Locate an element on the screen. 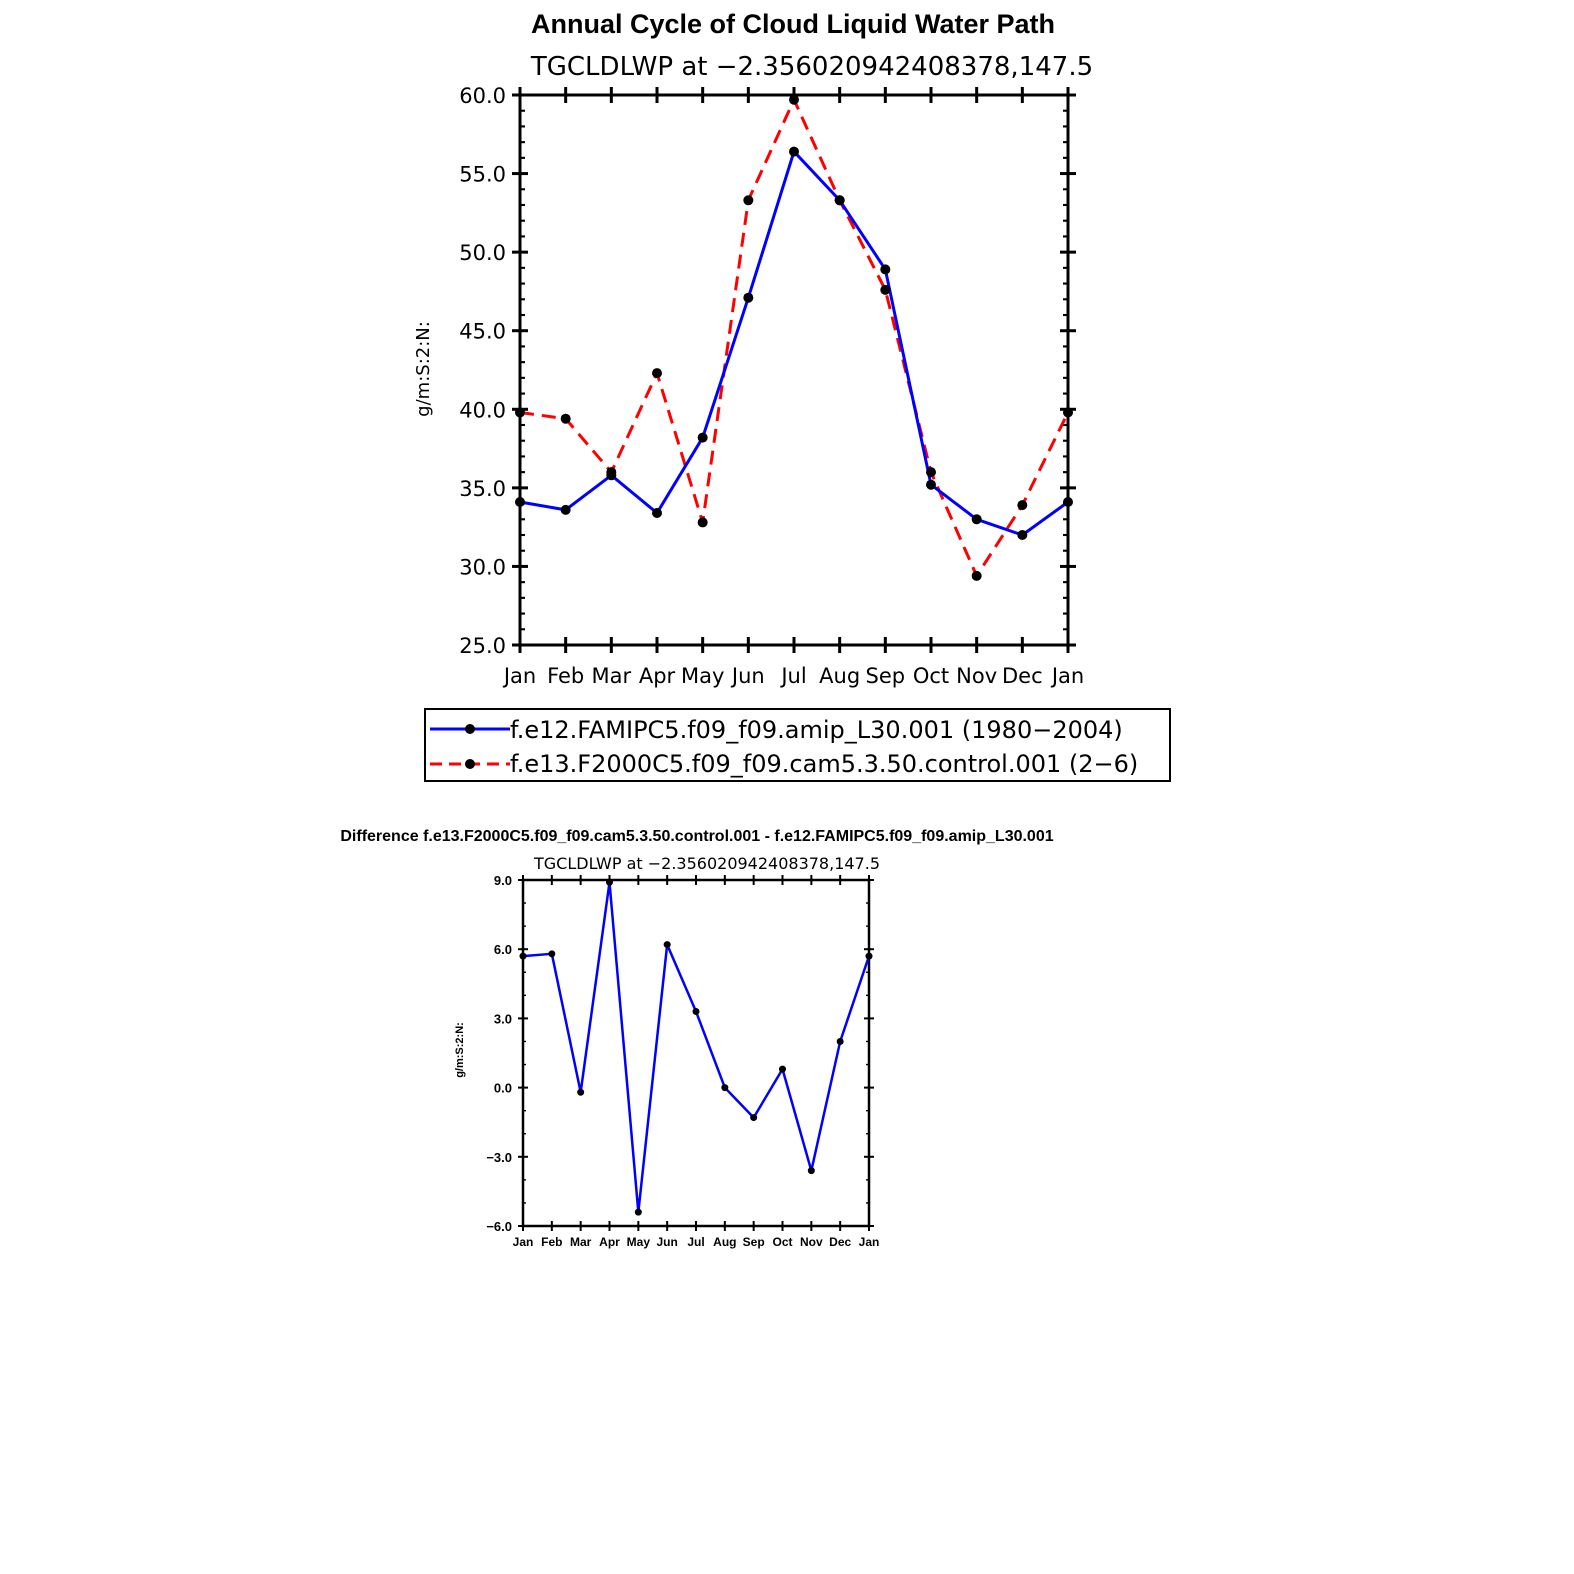 This screenshot has height=1574, width=1574. difference-subtitle: TGCLDLWP at −2.356020942408378,147.5 is located at coordinates (706, 863).